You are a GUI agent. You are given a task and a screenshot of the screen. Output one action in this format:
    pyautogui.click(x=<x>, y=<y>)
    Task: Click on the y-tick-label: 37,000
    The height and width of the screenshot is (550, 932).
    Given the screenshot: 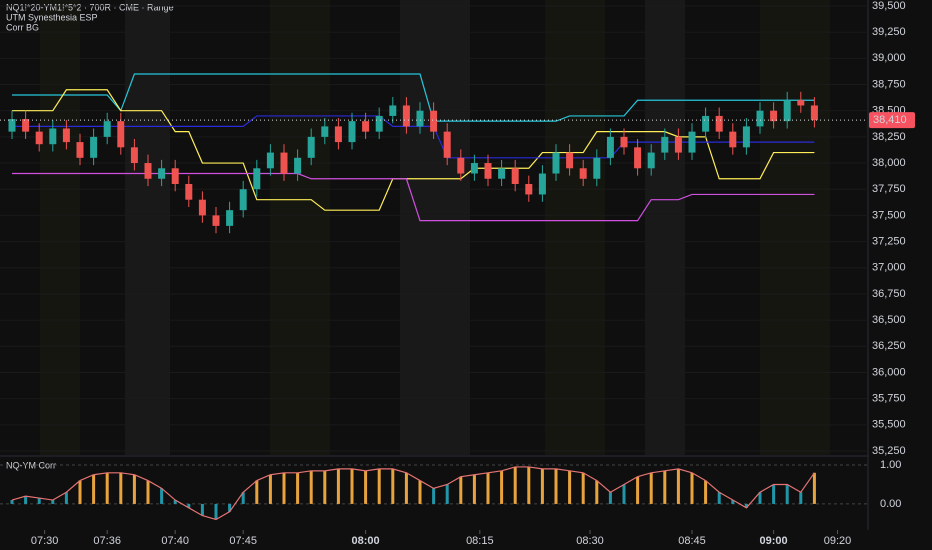 What is the action you would take?
    pyautogui.click(x=889, y=268)
    